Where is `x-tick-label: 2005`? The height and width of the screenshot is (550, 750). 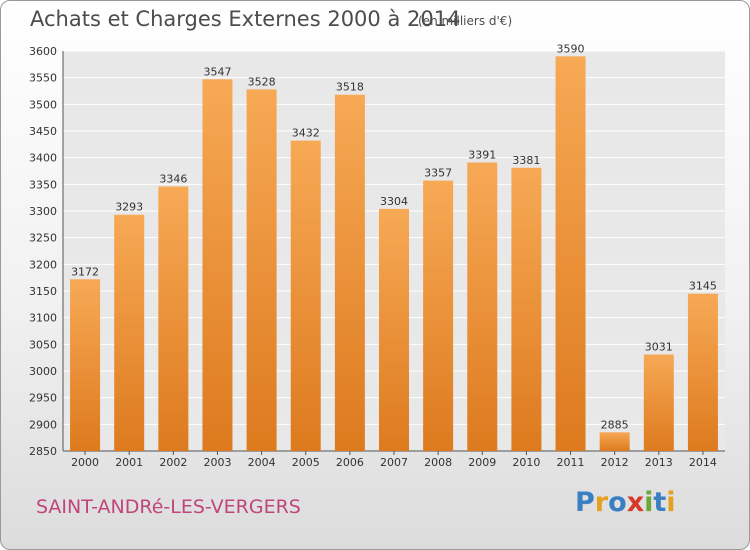
x-tick-label: 2005 is located at coordinates (306, 462).